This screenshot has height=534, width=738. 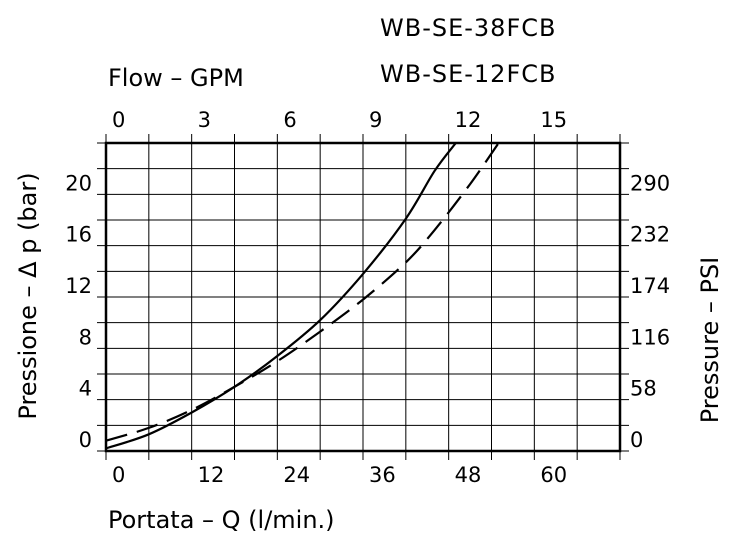 What do you see at coordinates (650, 337) in the screenshot?
I see `y-right-tick-label: 116` at bounding box center [650, 337].